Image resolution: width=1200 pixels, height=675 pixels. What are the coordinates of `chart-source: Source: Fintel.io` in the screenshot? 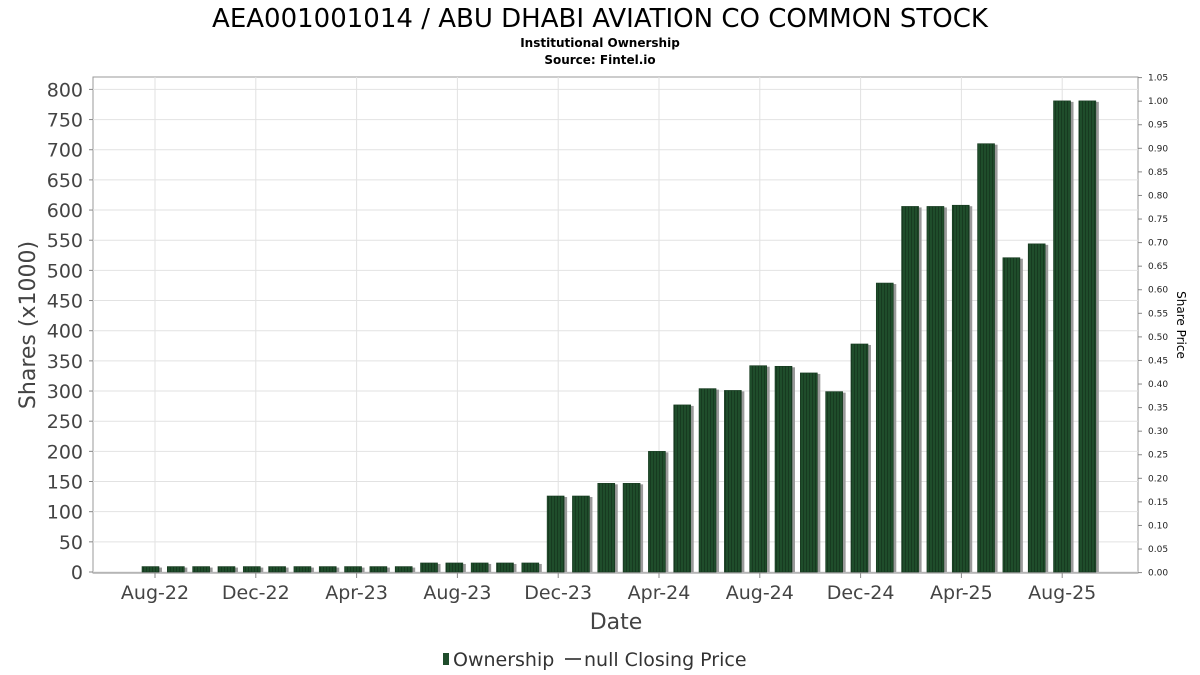 It's located at (599, 60).